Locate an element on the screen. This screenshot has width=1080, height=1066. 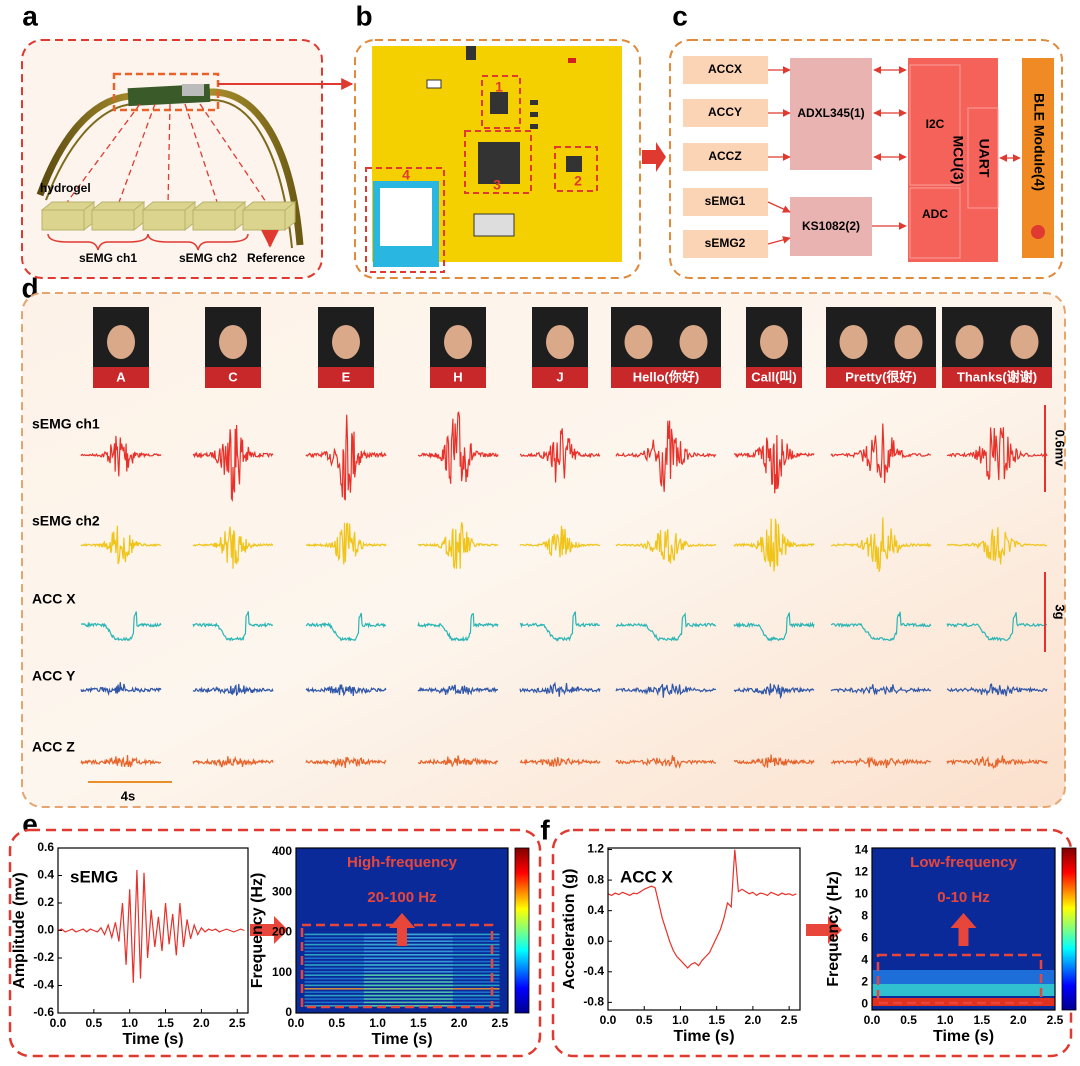
gesture-label: E is located at coordinates (346, 376).